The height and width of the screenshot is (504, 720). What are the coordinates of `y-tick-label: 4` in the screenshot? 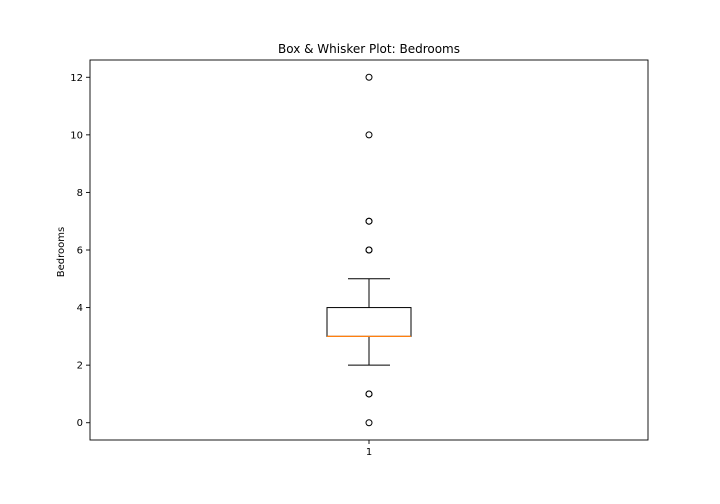 It's located at (80, 308).